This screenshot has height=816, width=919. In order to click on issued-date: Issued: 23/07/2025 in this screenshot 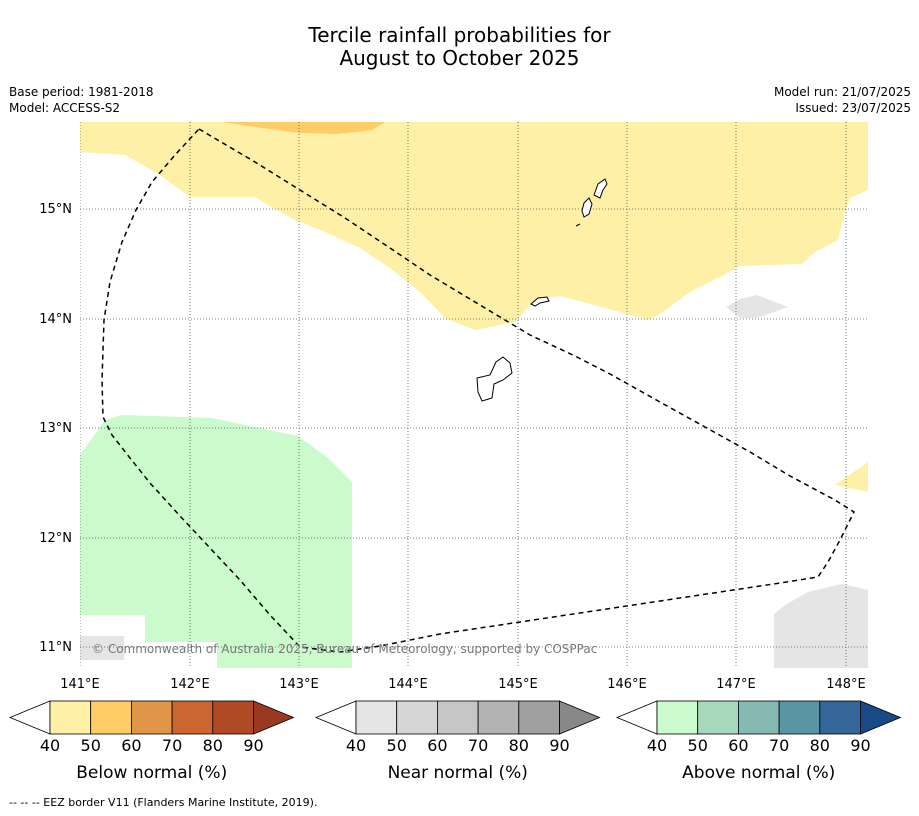, I will do `click(853, 108)`.